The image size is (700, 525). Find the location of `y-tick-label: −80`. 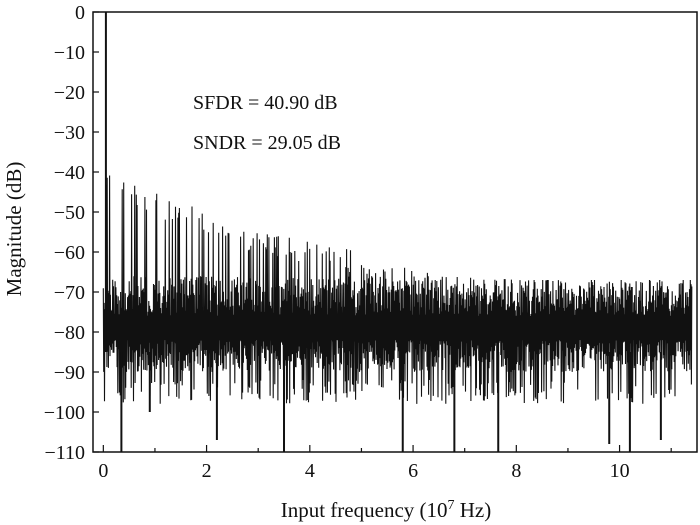

y-tick-label: −80 is located at coordinates (69, 333).